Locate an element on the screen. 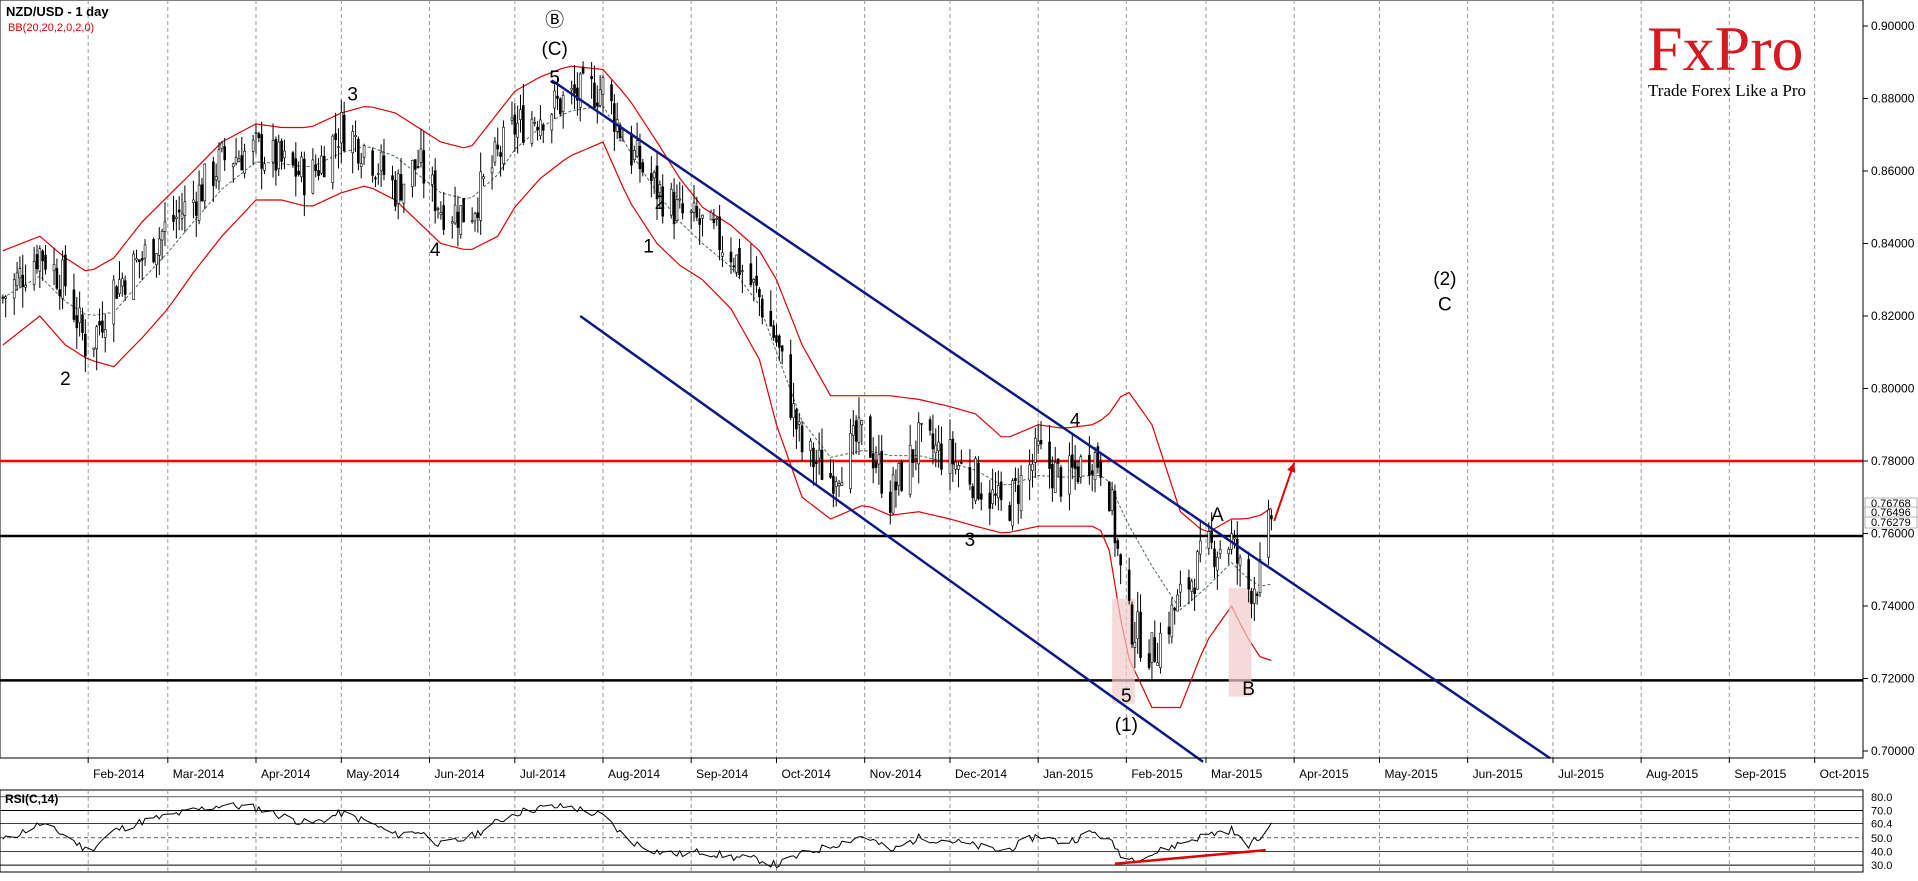 Image resolution: width=1918 pixels, height=881 pixels. y-tick-label: 0.82000 is located at coordinates (1893, 316).